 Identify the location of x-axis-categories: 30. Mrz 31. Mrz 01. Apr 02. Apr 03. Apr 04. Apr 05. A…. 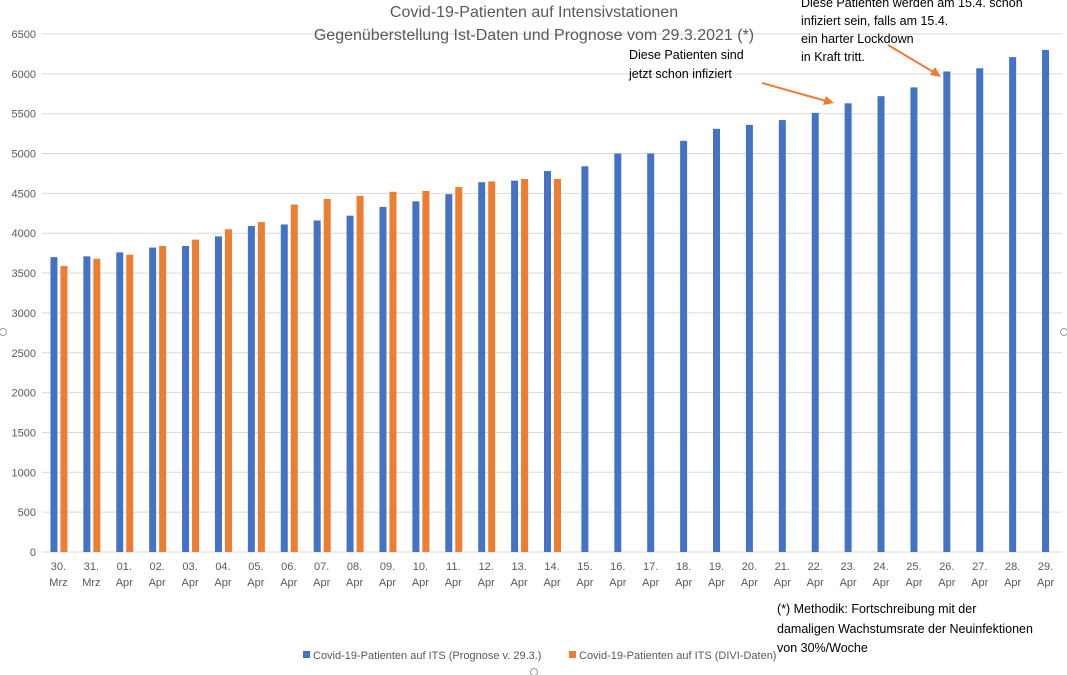
(551, 575).